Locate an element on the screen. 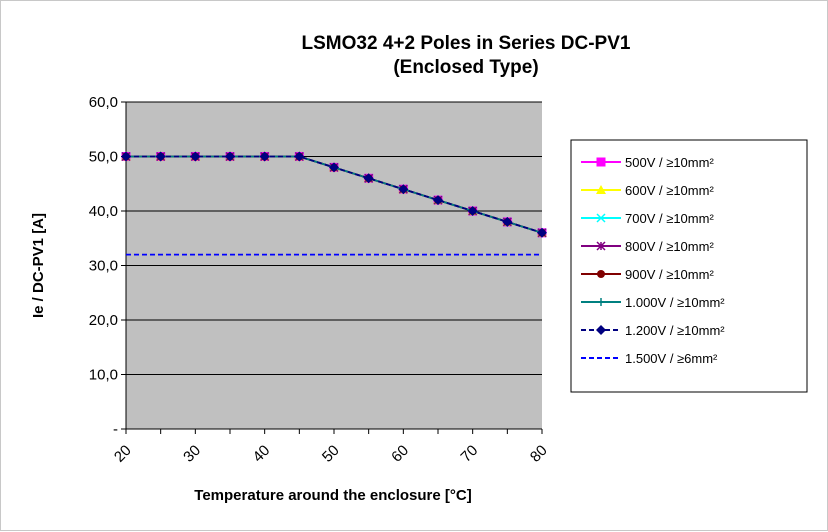 The image size is (828, 532). y-tick-label: 10,0 is located at coordinates (103, 375).